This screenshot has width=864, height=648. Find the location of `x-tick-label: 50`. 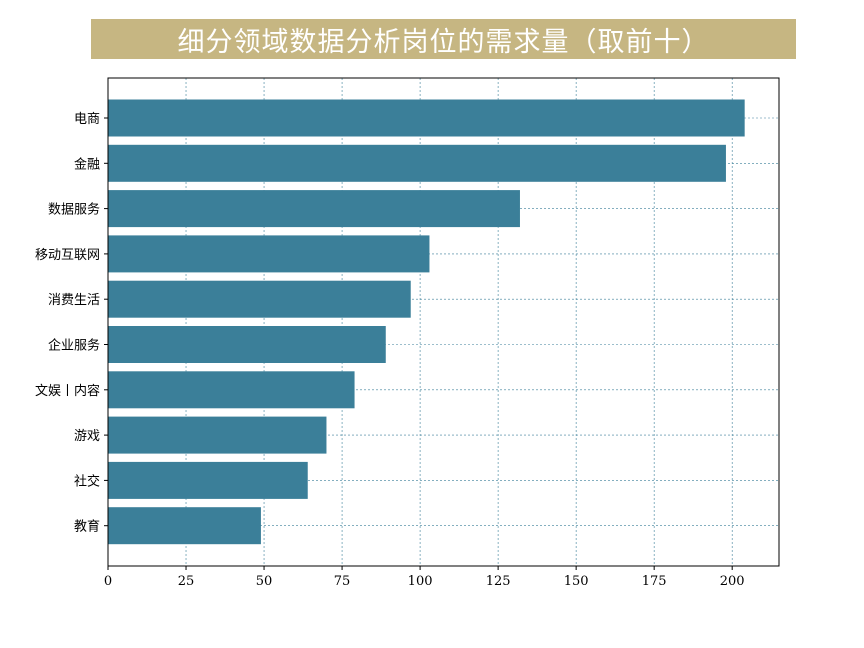

x-tick-label: 50 is located at coordinates (264, 581).